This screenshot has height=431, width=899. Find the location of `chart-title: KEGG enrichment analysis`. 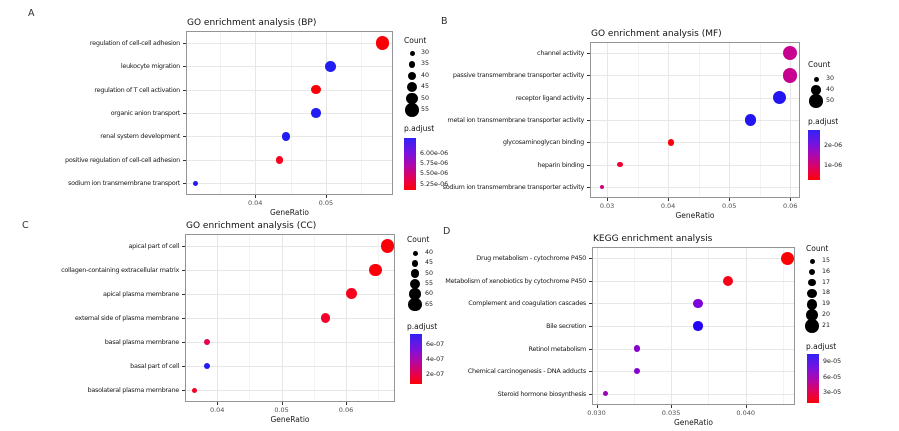

chart-title: KEGG enrichment analysis is located at coordinates (653, 239).